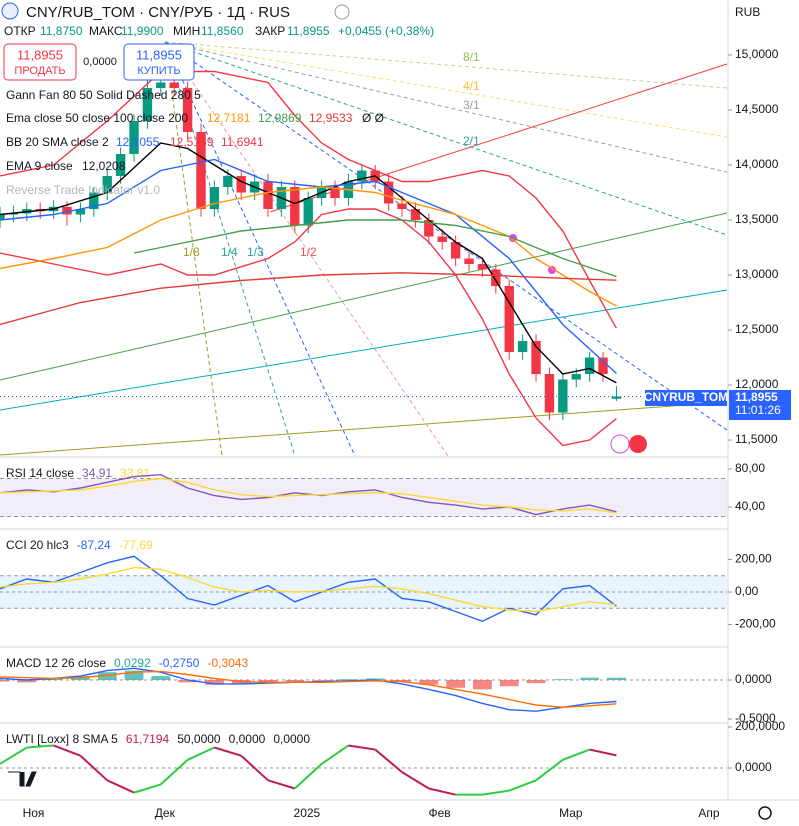 This screenshot has width=799, height=826. What do you see at coordinates (179, 663) in the screenshot?
I see `legend-value: -0,2750` at bounding box center [179, 663].